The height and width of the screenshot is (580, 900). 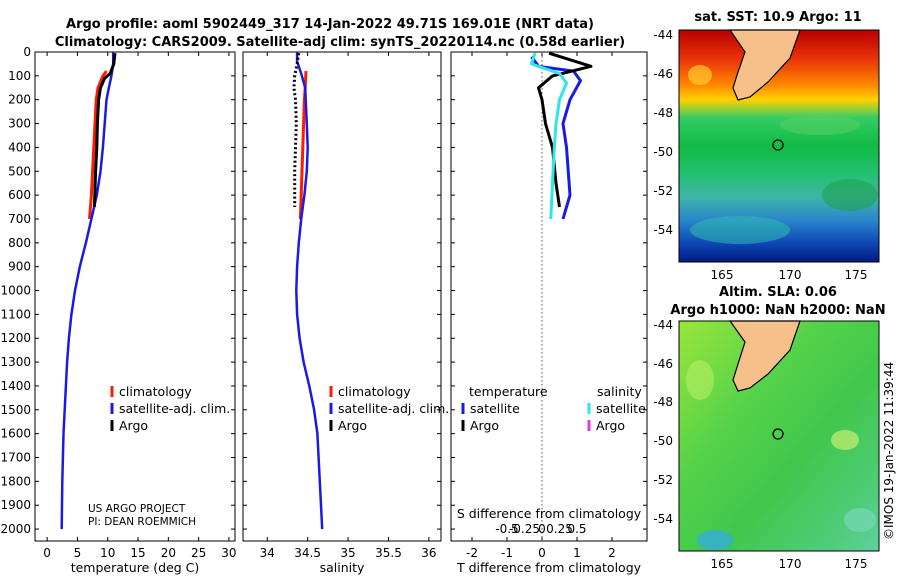 I want to click on y-tick-label: 0, so click(x=27, y=52).